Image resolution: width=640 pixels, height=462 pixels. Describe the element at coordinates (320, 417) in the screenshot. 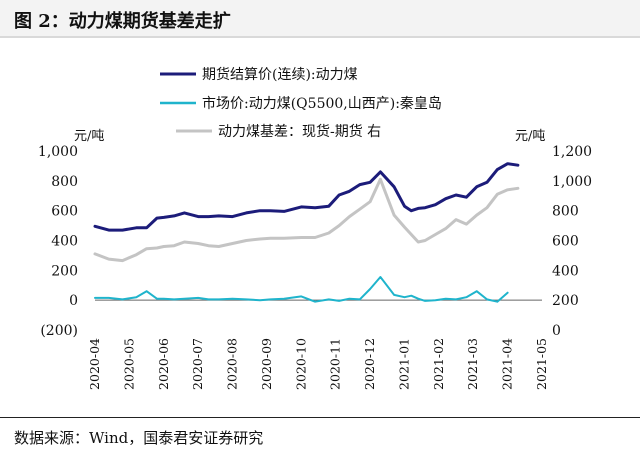

I see `footer-divider` at that location.